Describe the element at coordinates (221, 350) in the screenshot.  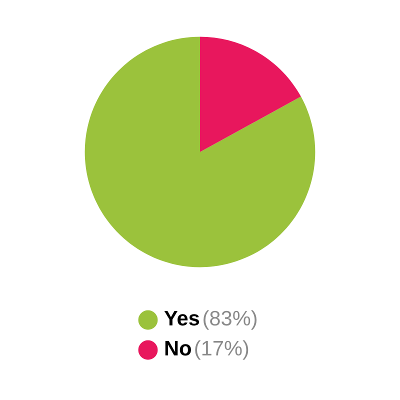
I see `data-label: (17%)` at that location.